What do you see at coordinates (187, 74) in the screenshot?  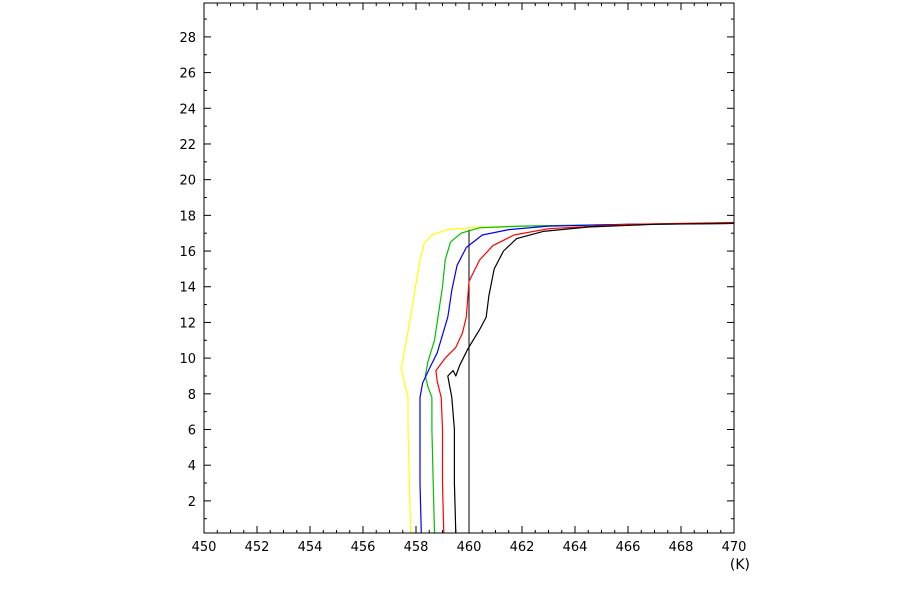 I see `y-tick-label: 26` at bounding box center [187, 74].